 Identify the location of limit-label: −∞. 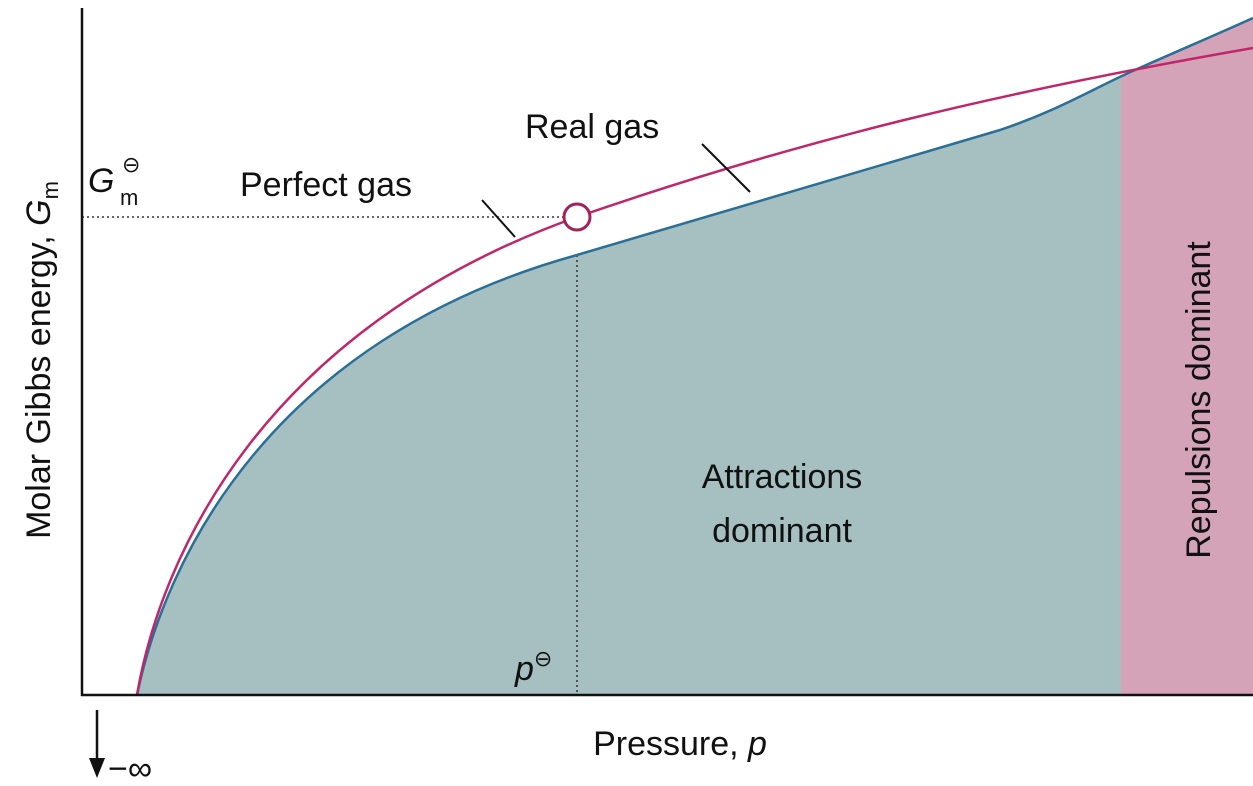
(130, 768).